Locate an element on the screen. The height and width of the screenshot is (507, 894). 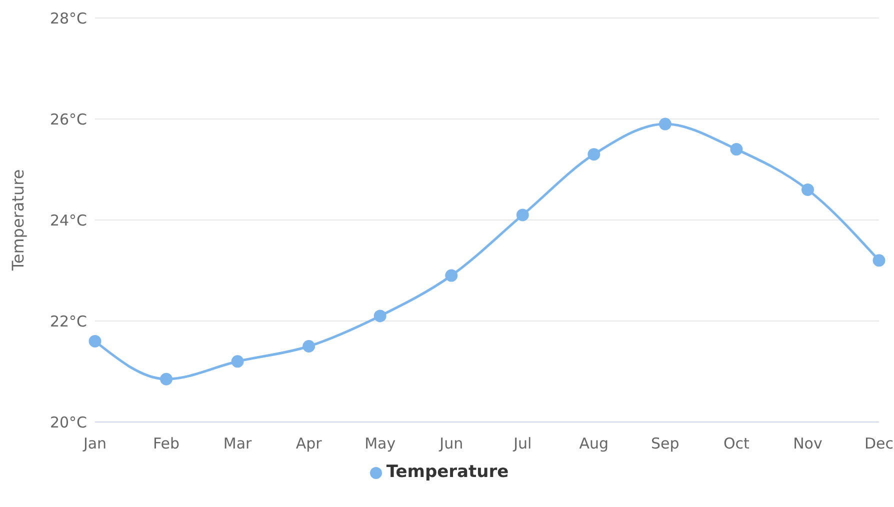
y-axis-title: Temperature is located at coordinates (18, 220).